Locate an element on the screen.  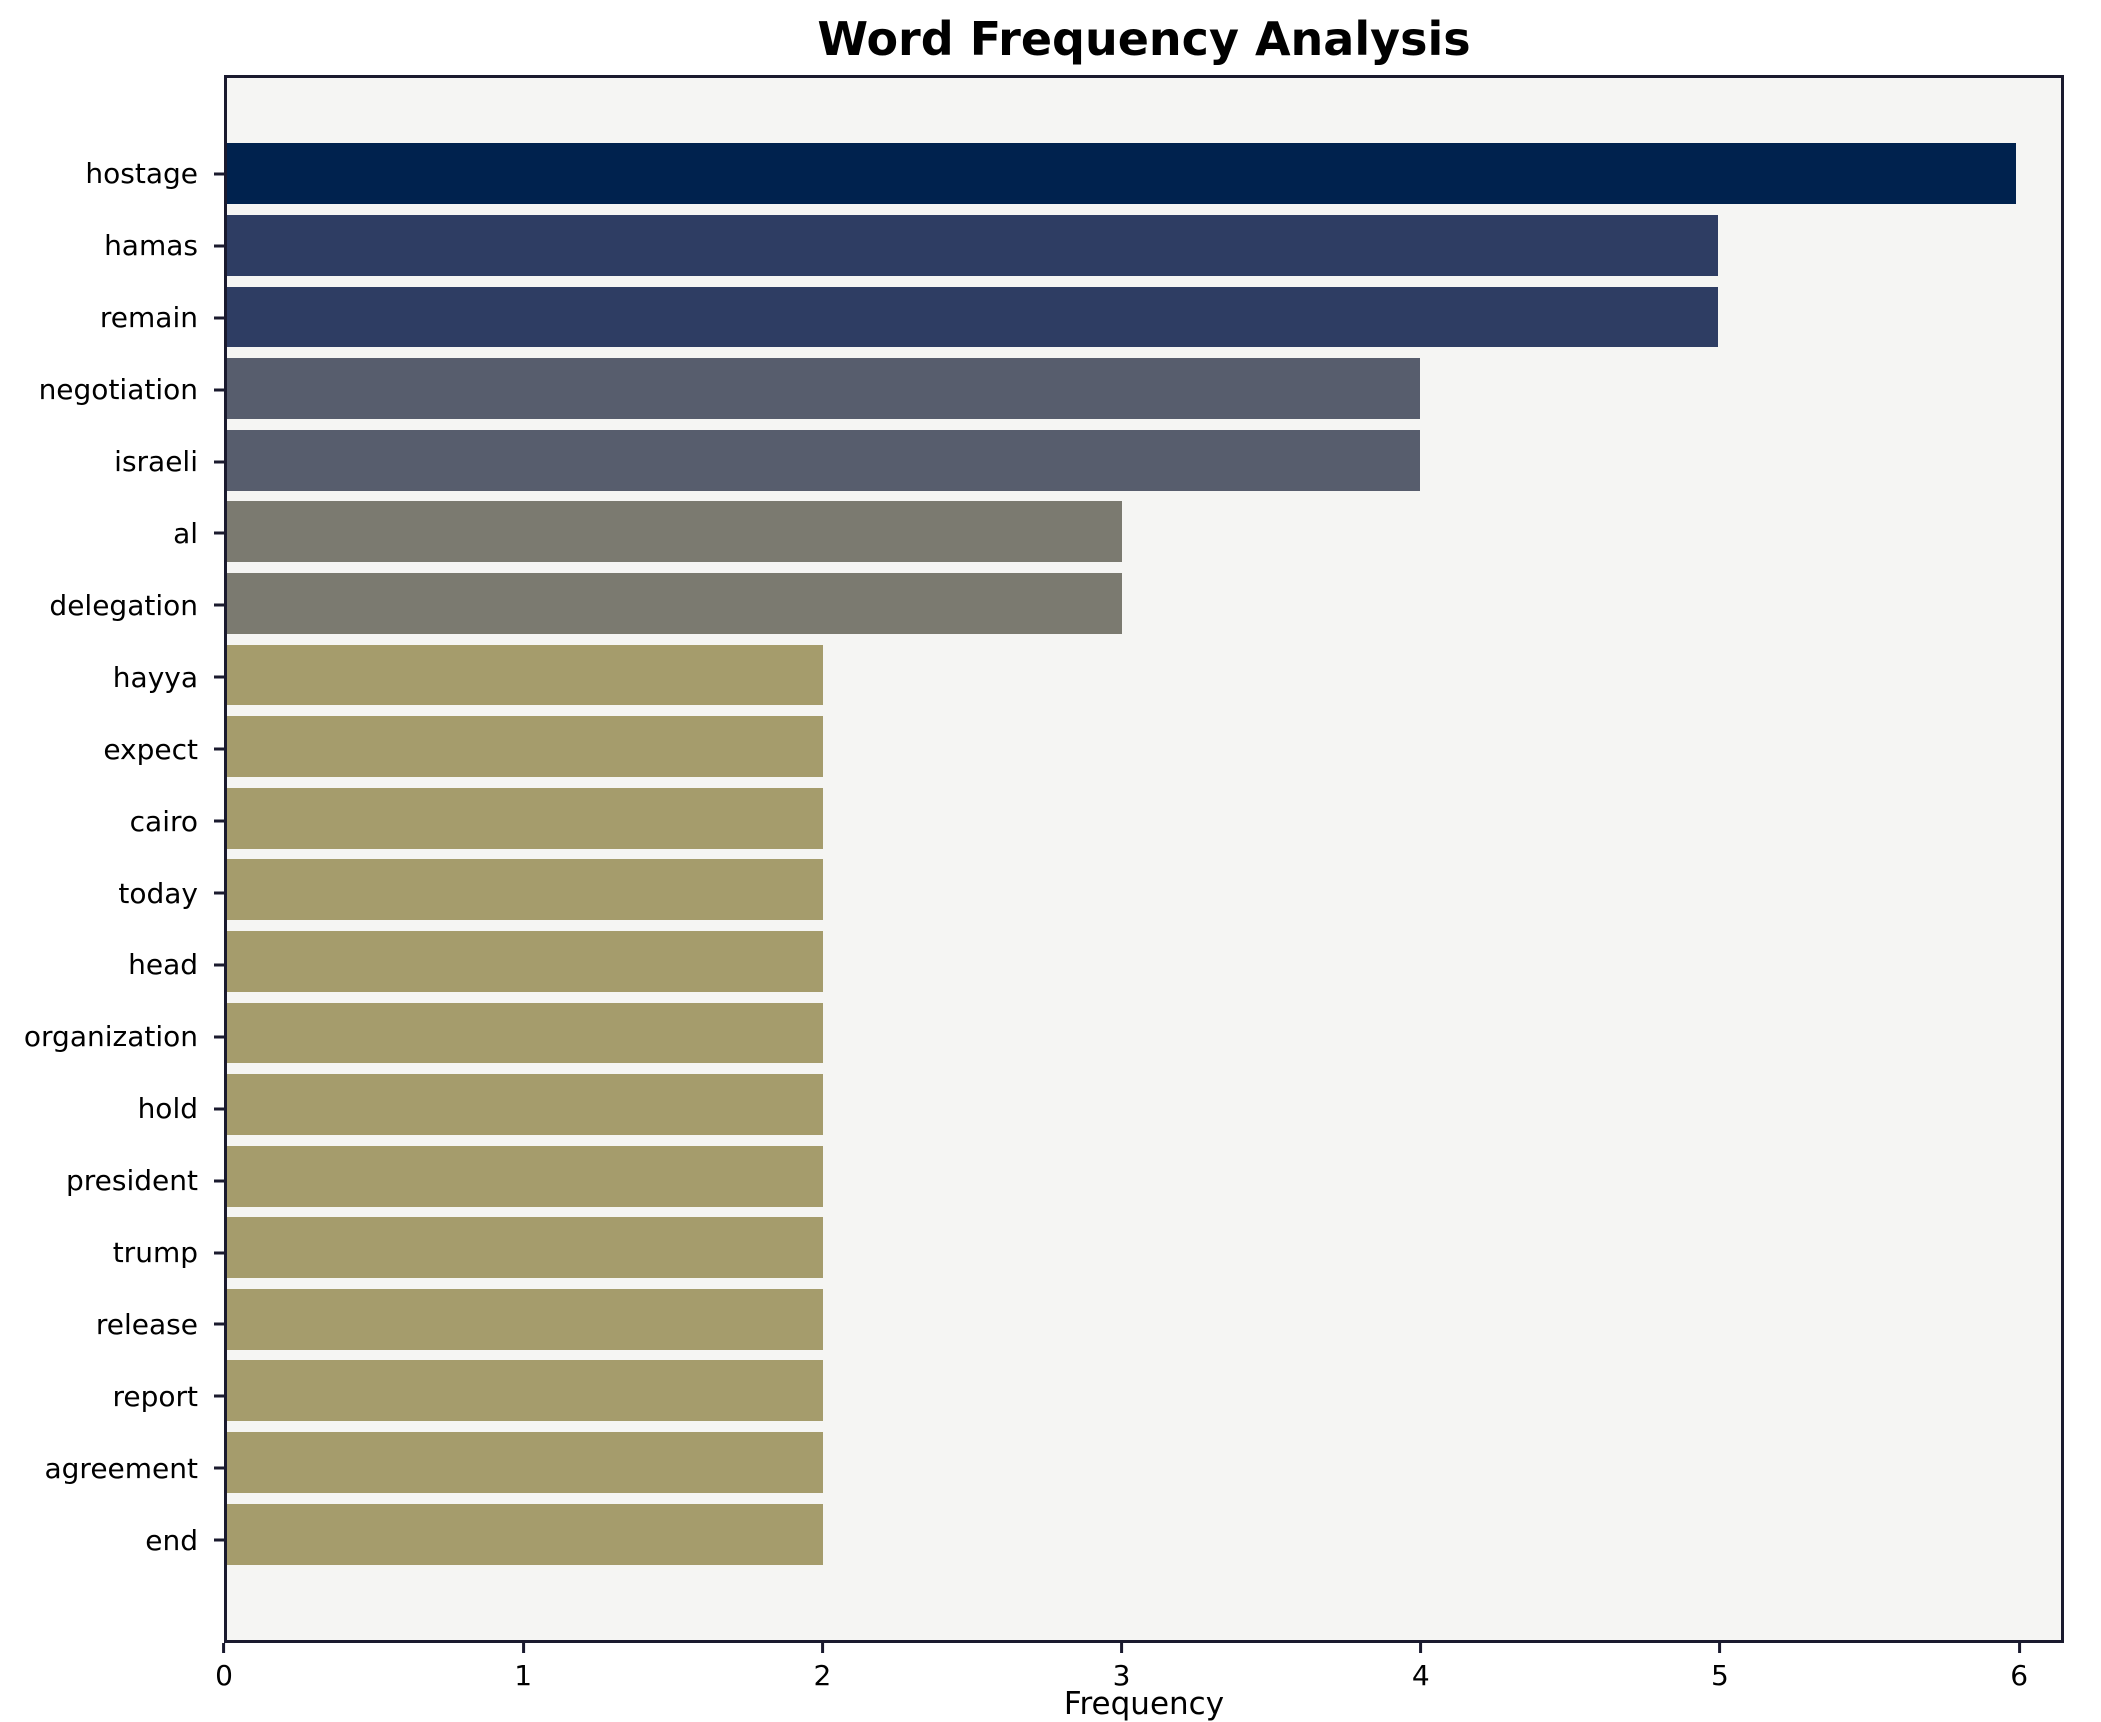
bar-release is located at coordinates (525, 1319).